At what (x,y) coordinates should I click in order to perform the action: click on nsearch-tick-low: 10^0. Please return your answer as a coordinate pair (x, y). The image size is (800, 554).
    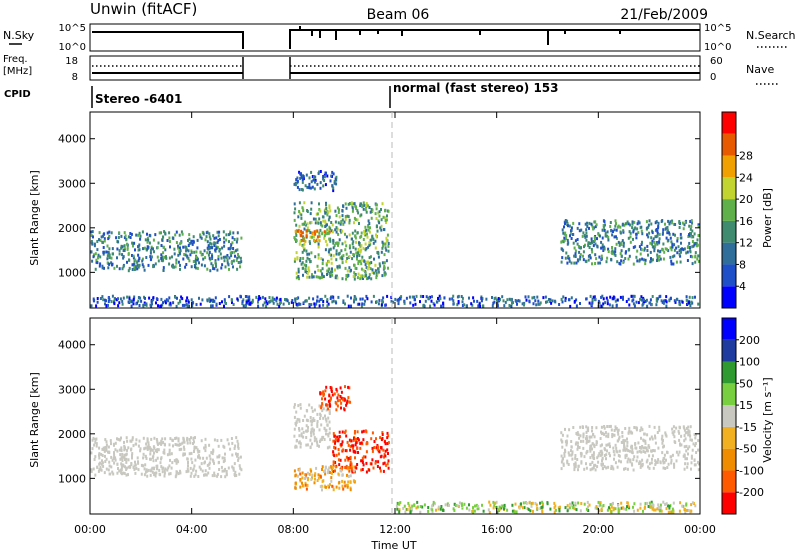
    Looking at the image, I should click on (717, 47).